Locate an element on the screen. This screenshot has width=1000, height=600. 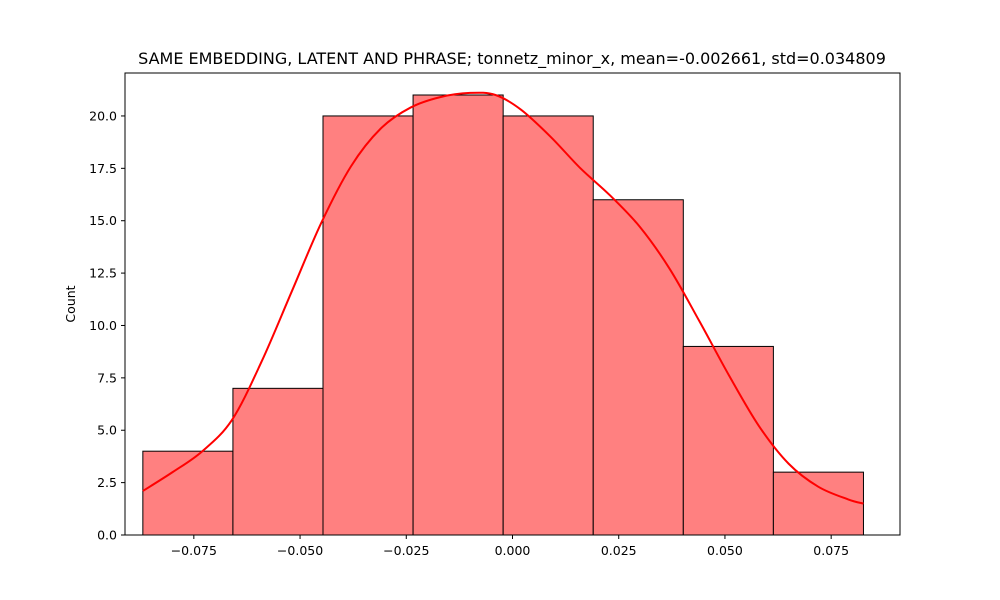
x-tick-label: −0.025 is located at coordinates (406, 550).